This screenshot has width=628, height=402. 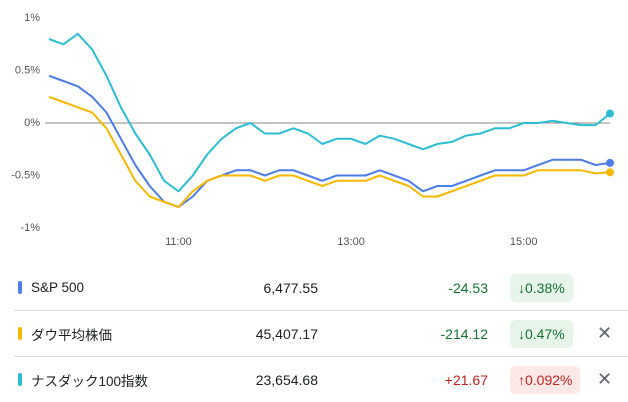 What do you see at coordinates (545, 379) in the screenshot?
I see `change-percent: ↑0.092%` at bounding box center [545, 379].